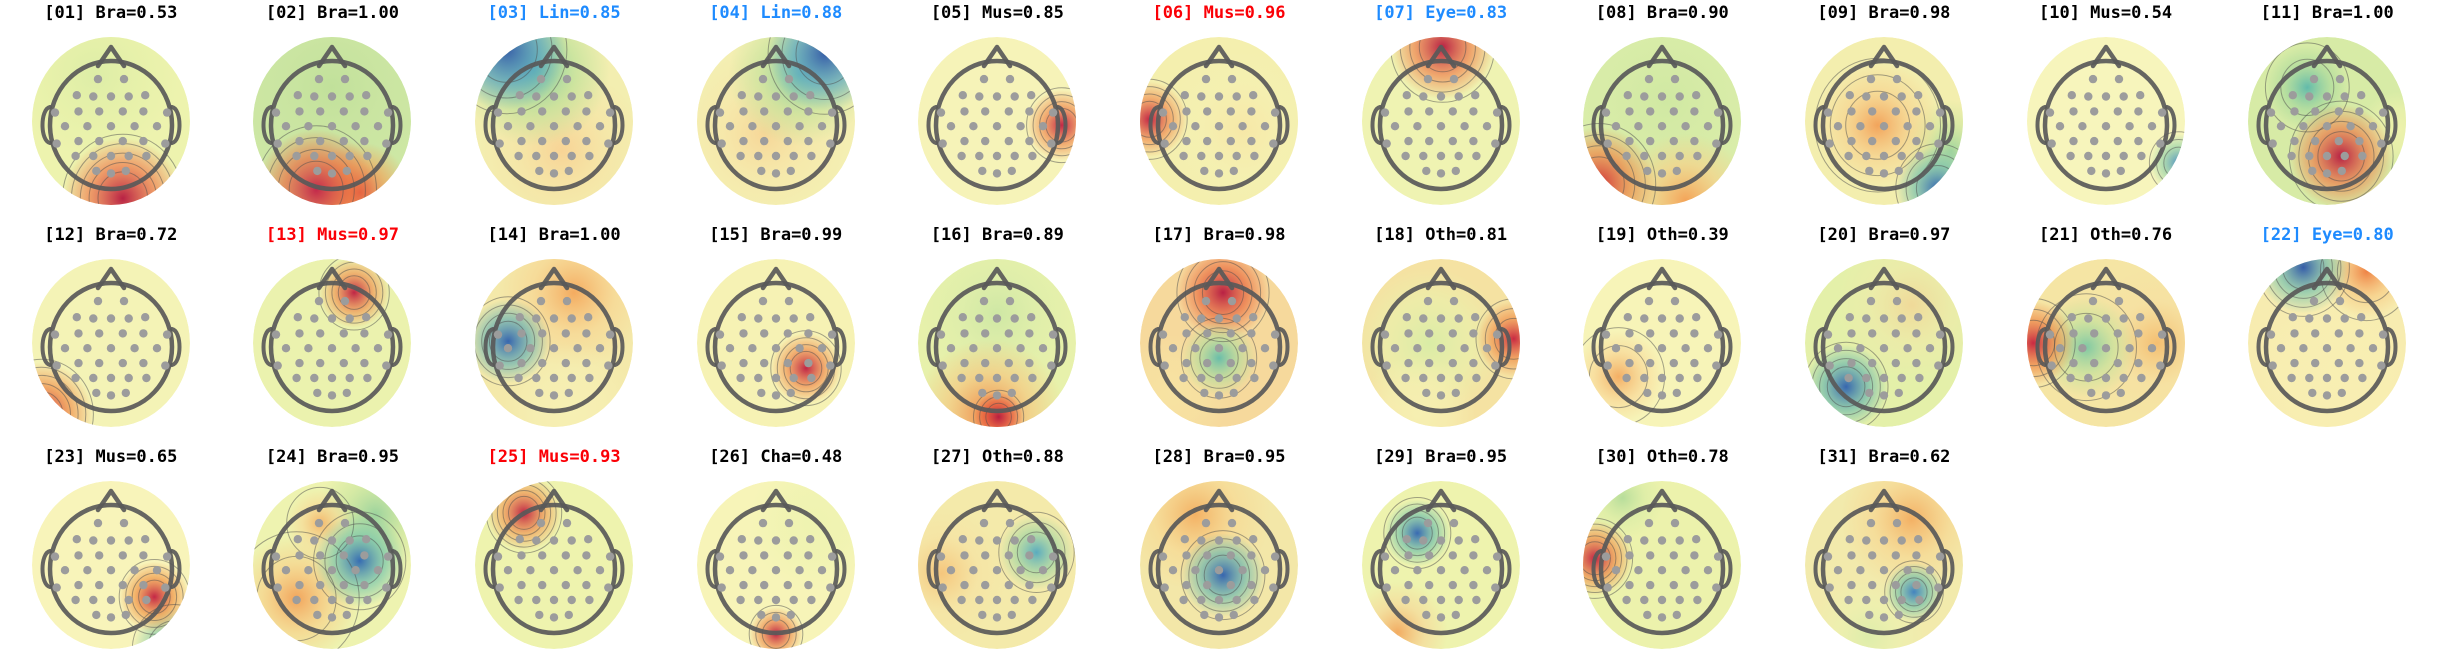 This screenshot has height=667, width=2438. I want to click on ica-component-tile: [31] Bra=0.62, so click(1884, 555).